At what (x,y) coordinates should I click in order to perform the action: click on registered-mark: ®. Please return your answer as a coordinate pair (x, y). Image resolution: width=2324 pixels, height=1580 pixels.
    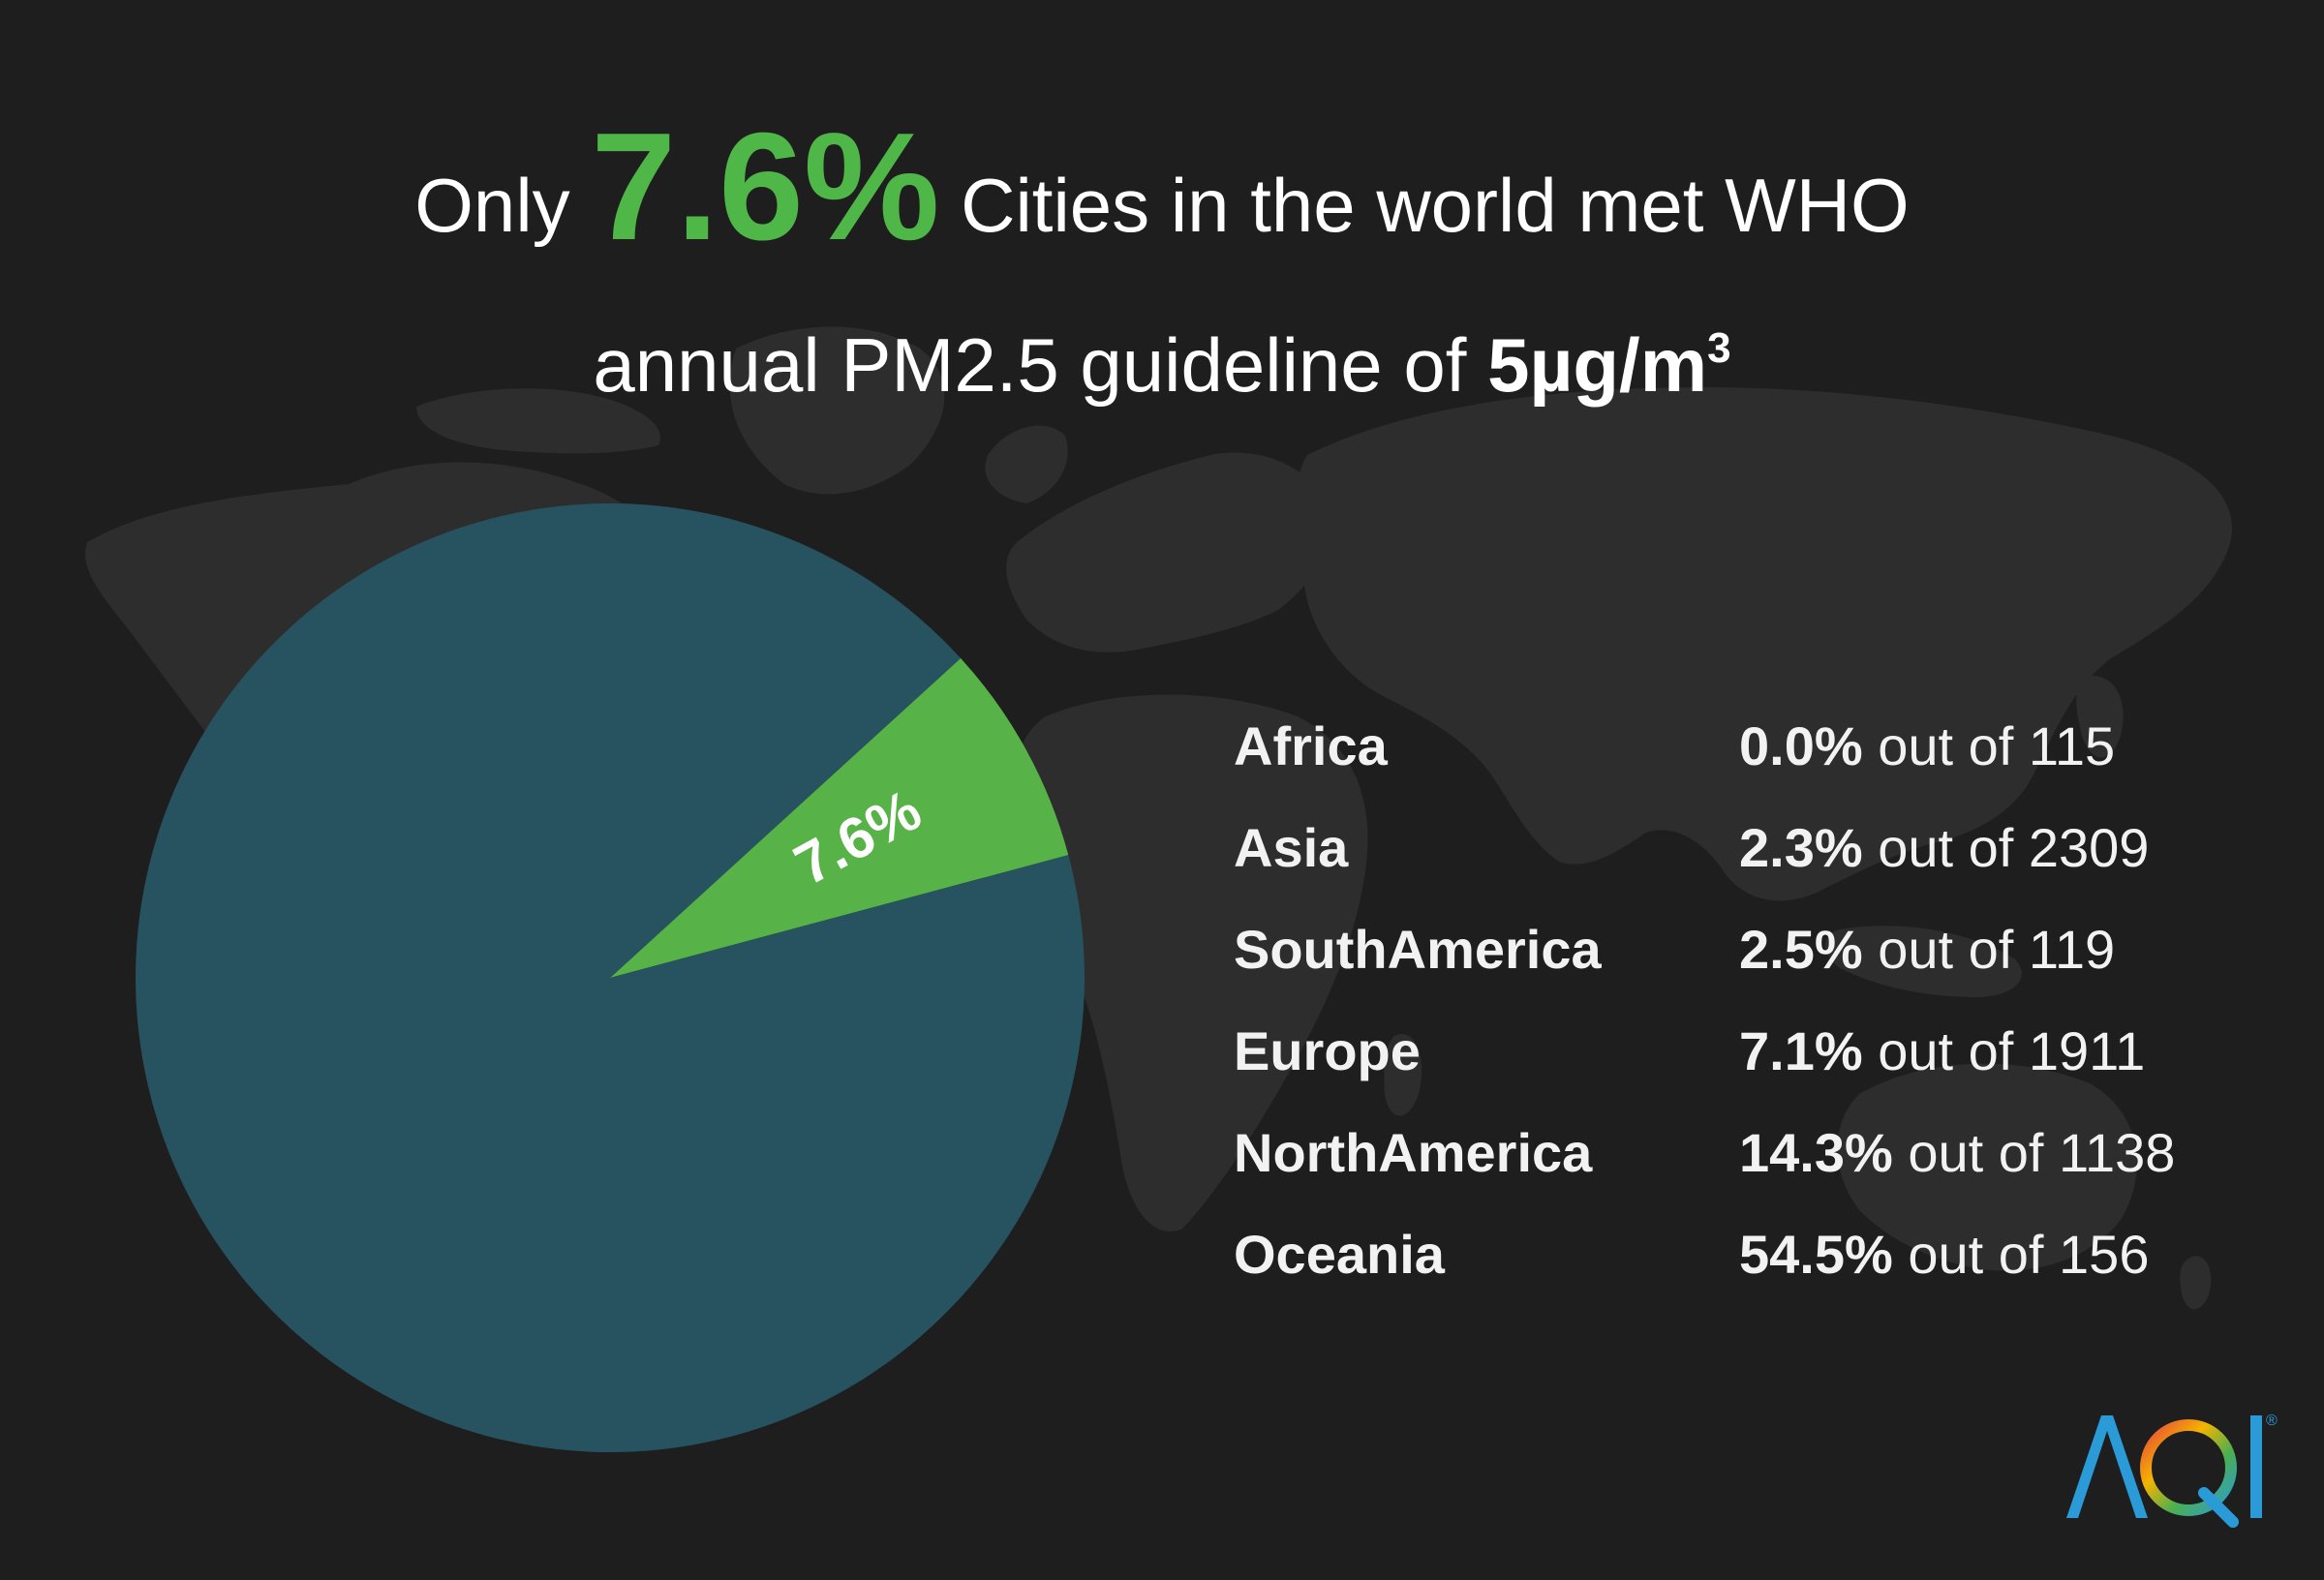
    Looking at the image, I should click on (2272, 1421).